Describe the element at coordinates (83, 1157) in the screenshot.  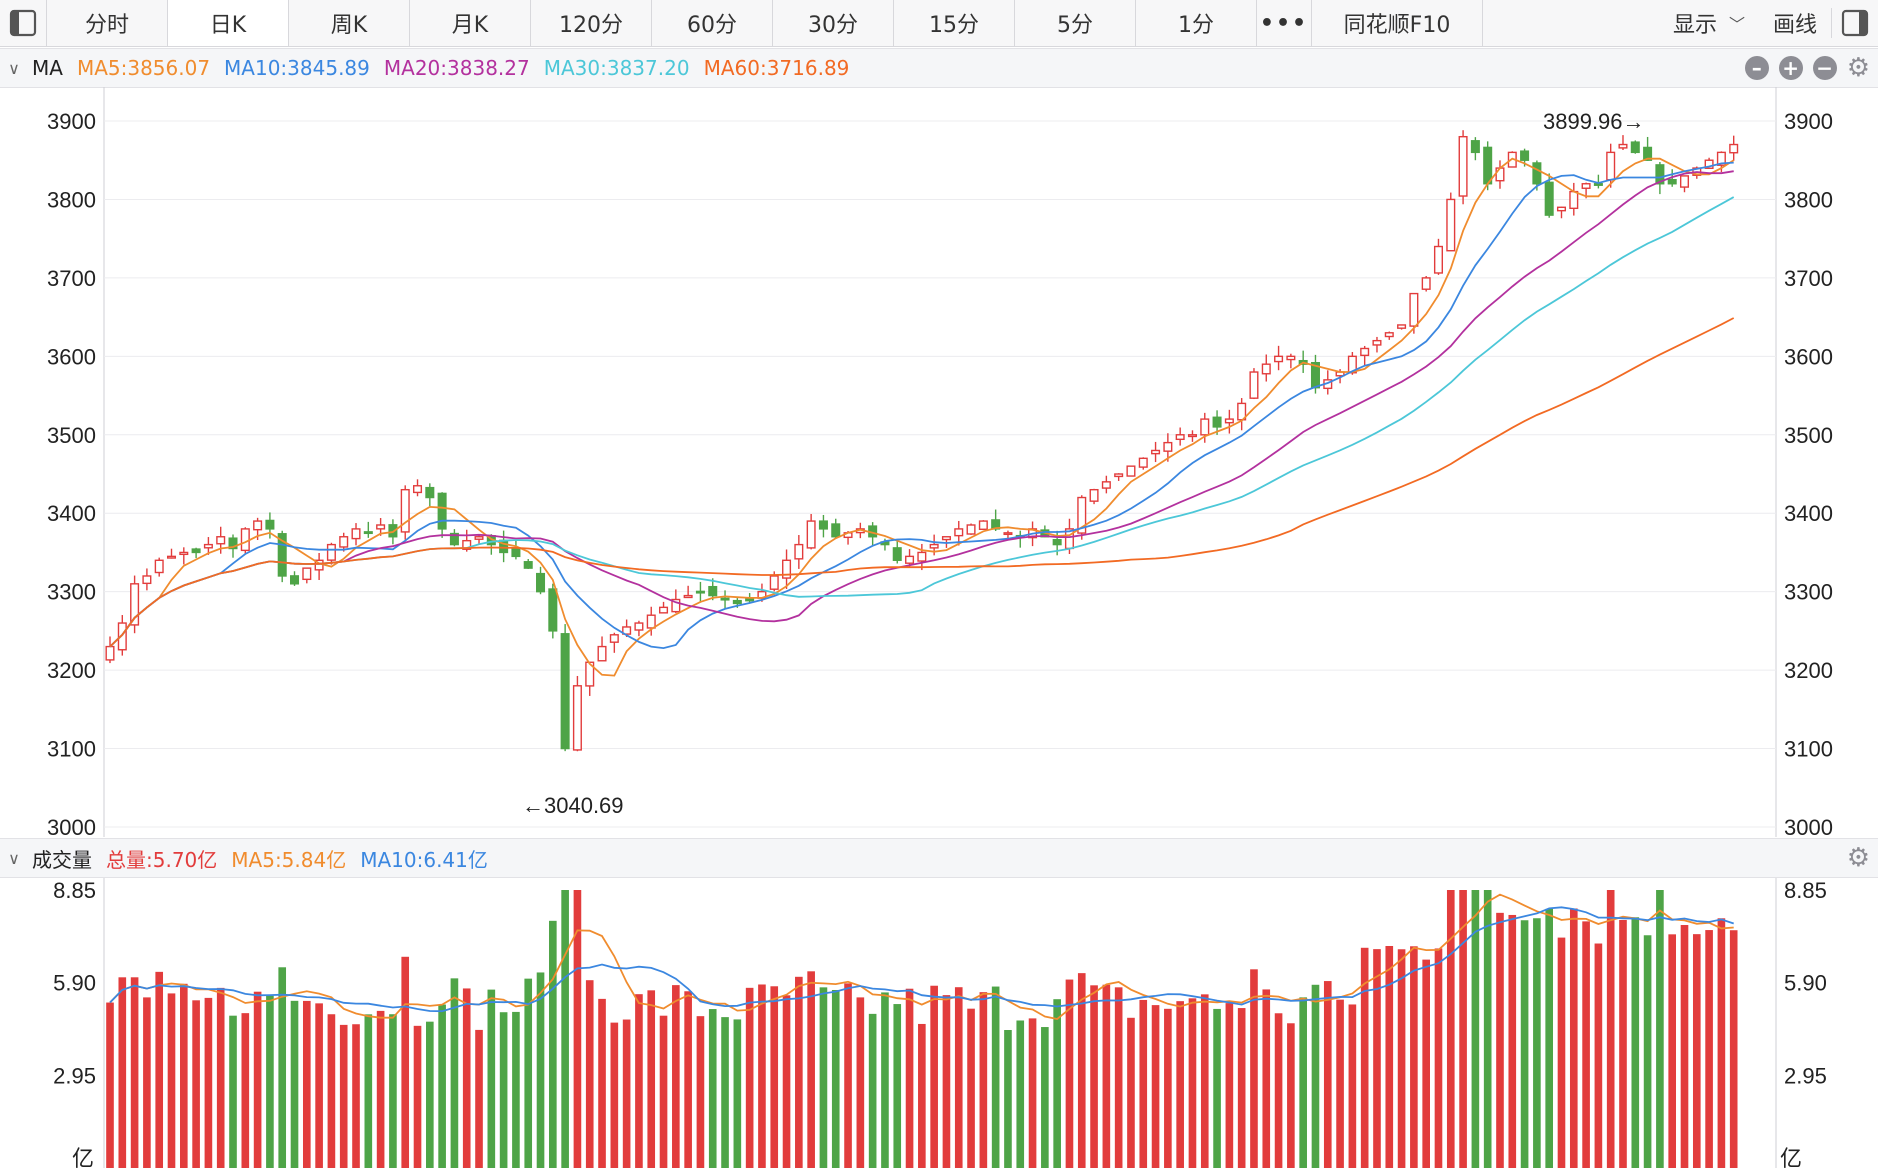
I see `volume-unit-left: 亿` at that location.